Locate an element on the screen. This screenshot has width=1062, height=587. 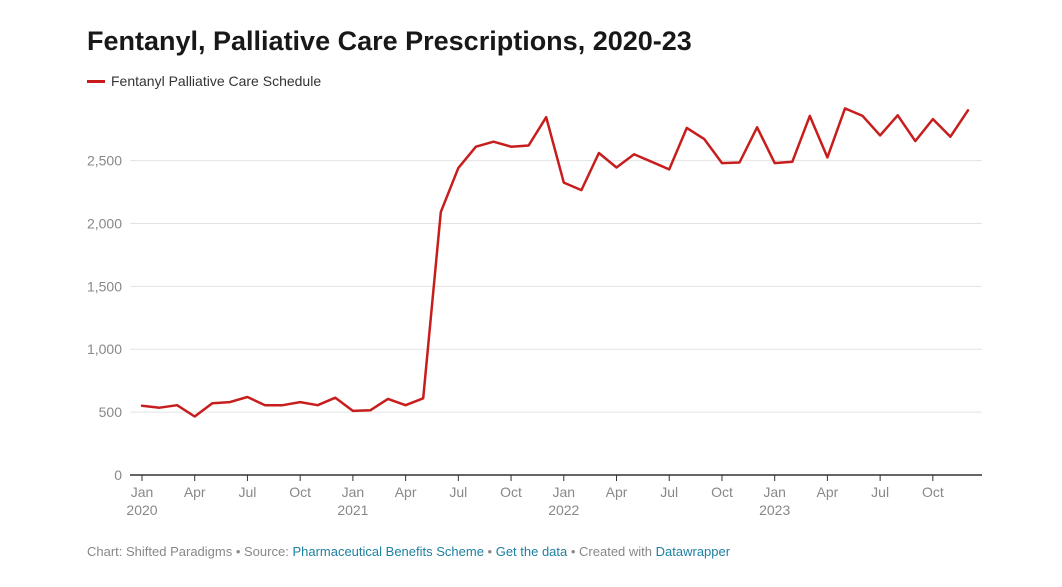
datawrapper-link: Datawrapper is located at coordinates (693, 551).